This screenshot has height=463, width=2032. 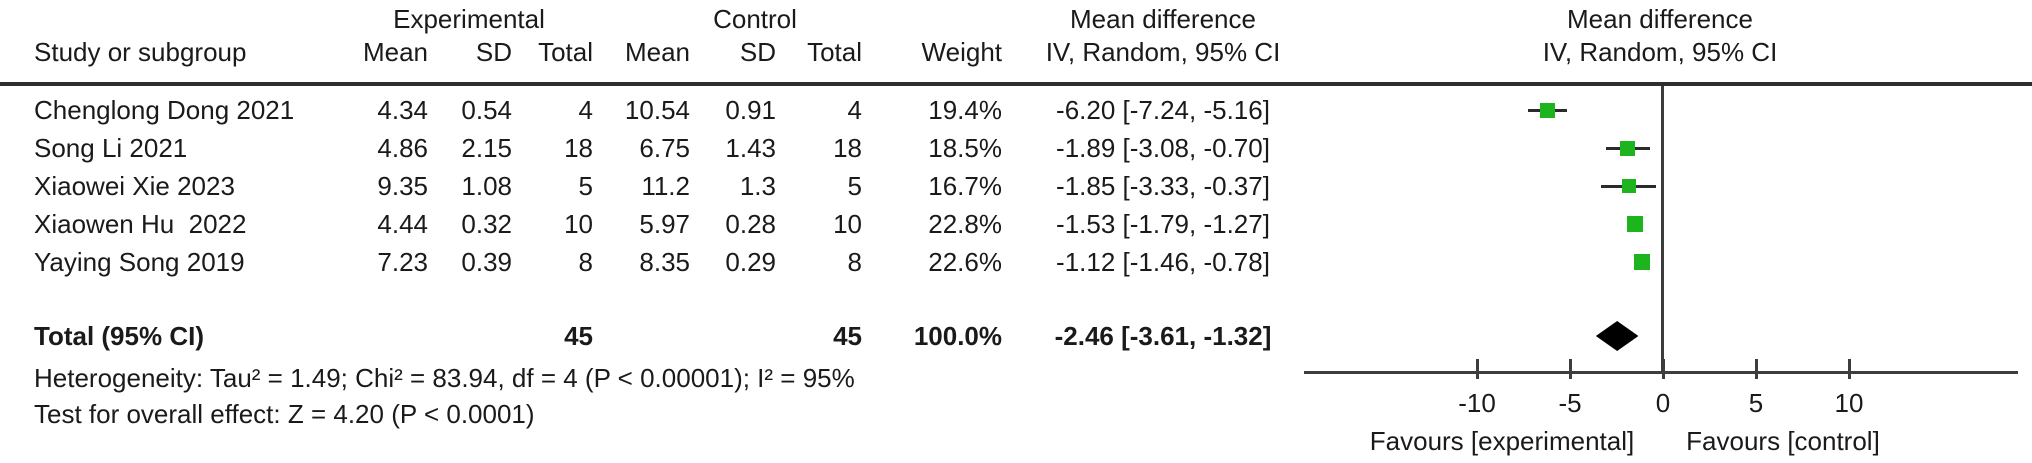 What do you see at coordinates (565, 52) in the screenshot?
I see `header-exp-total: Total` at bounding box center [565, 52].